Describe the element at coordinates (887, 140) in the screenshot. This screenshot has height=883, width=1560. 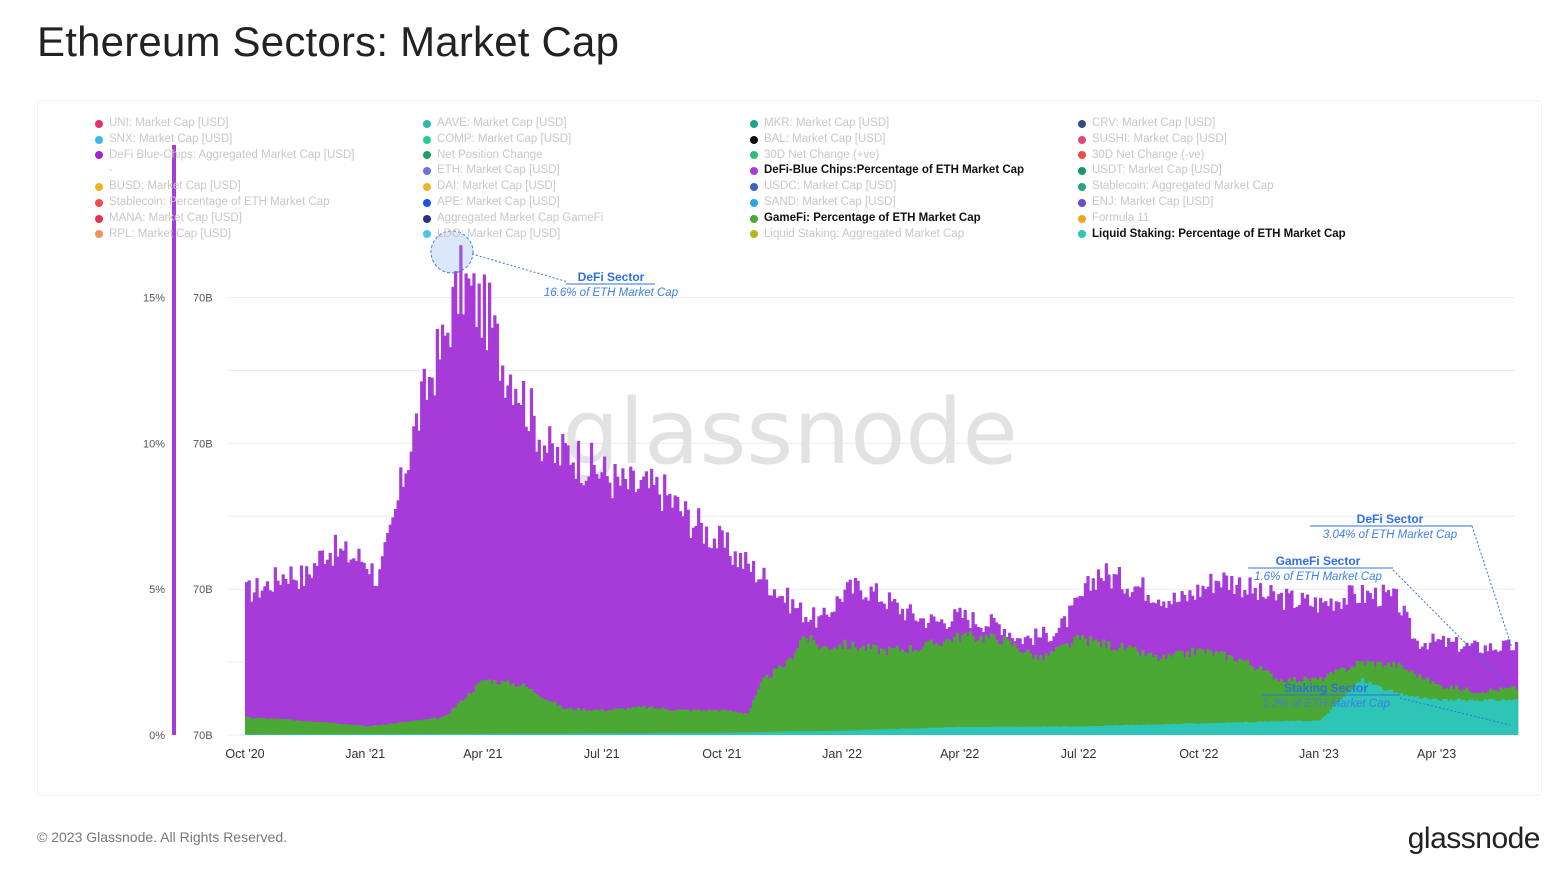
I see `legend-item: BAL: Market Cap [USD]` at that location.